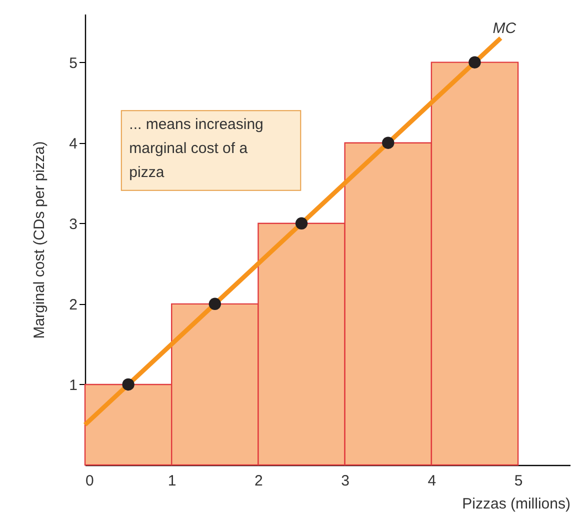 The height and width of the screenshot is (515, 579). I want to click on y-tick-label: 4, so click(73, 143).